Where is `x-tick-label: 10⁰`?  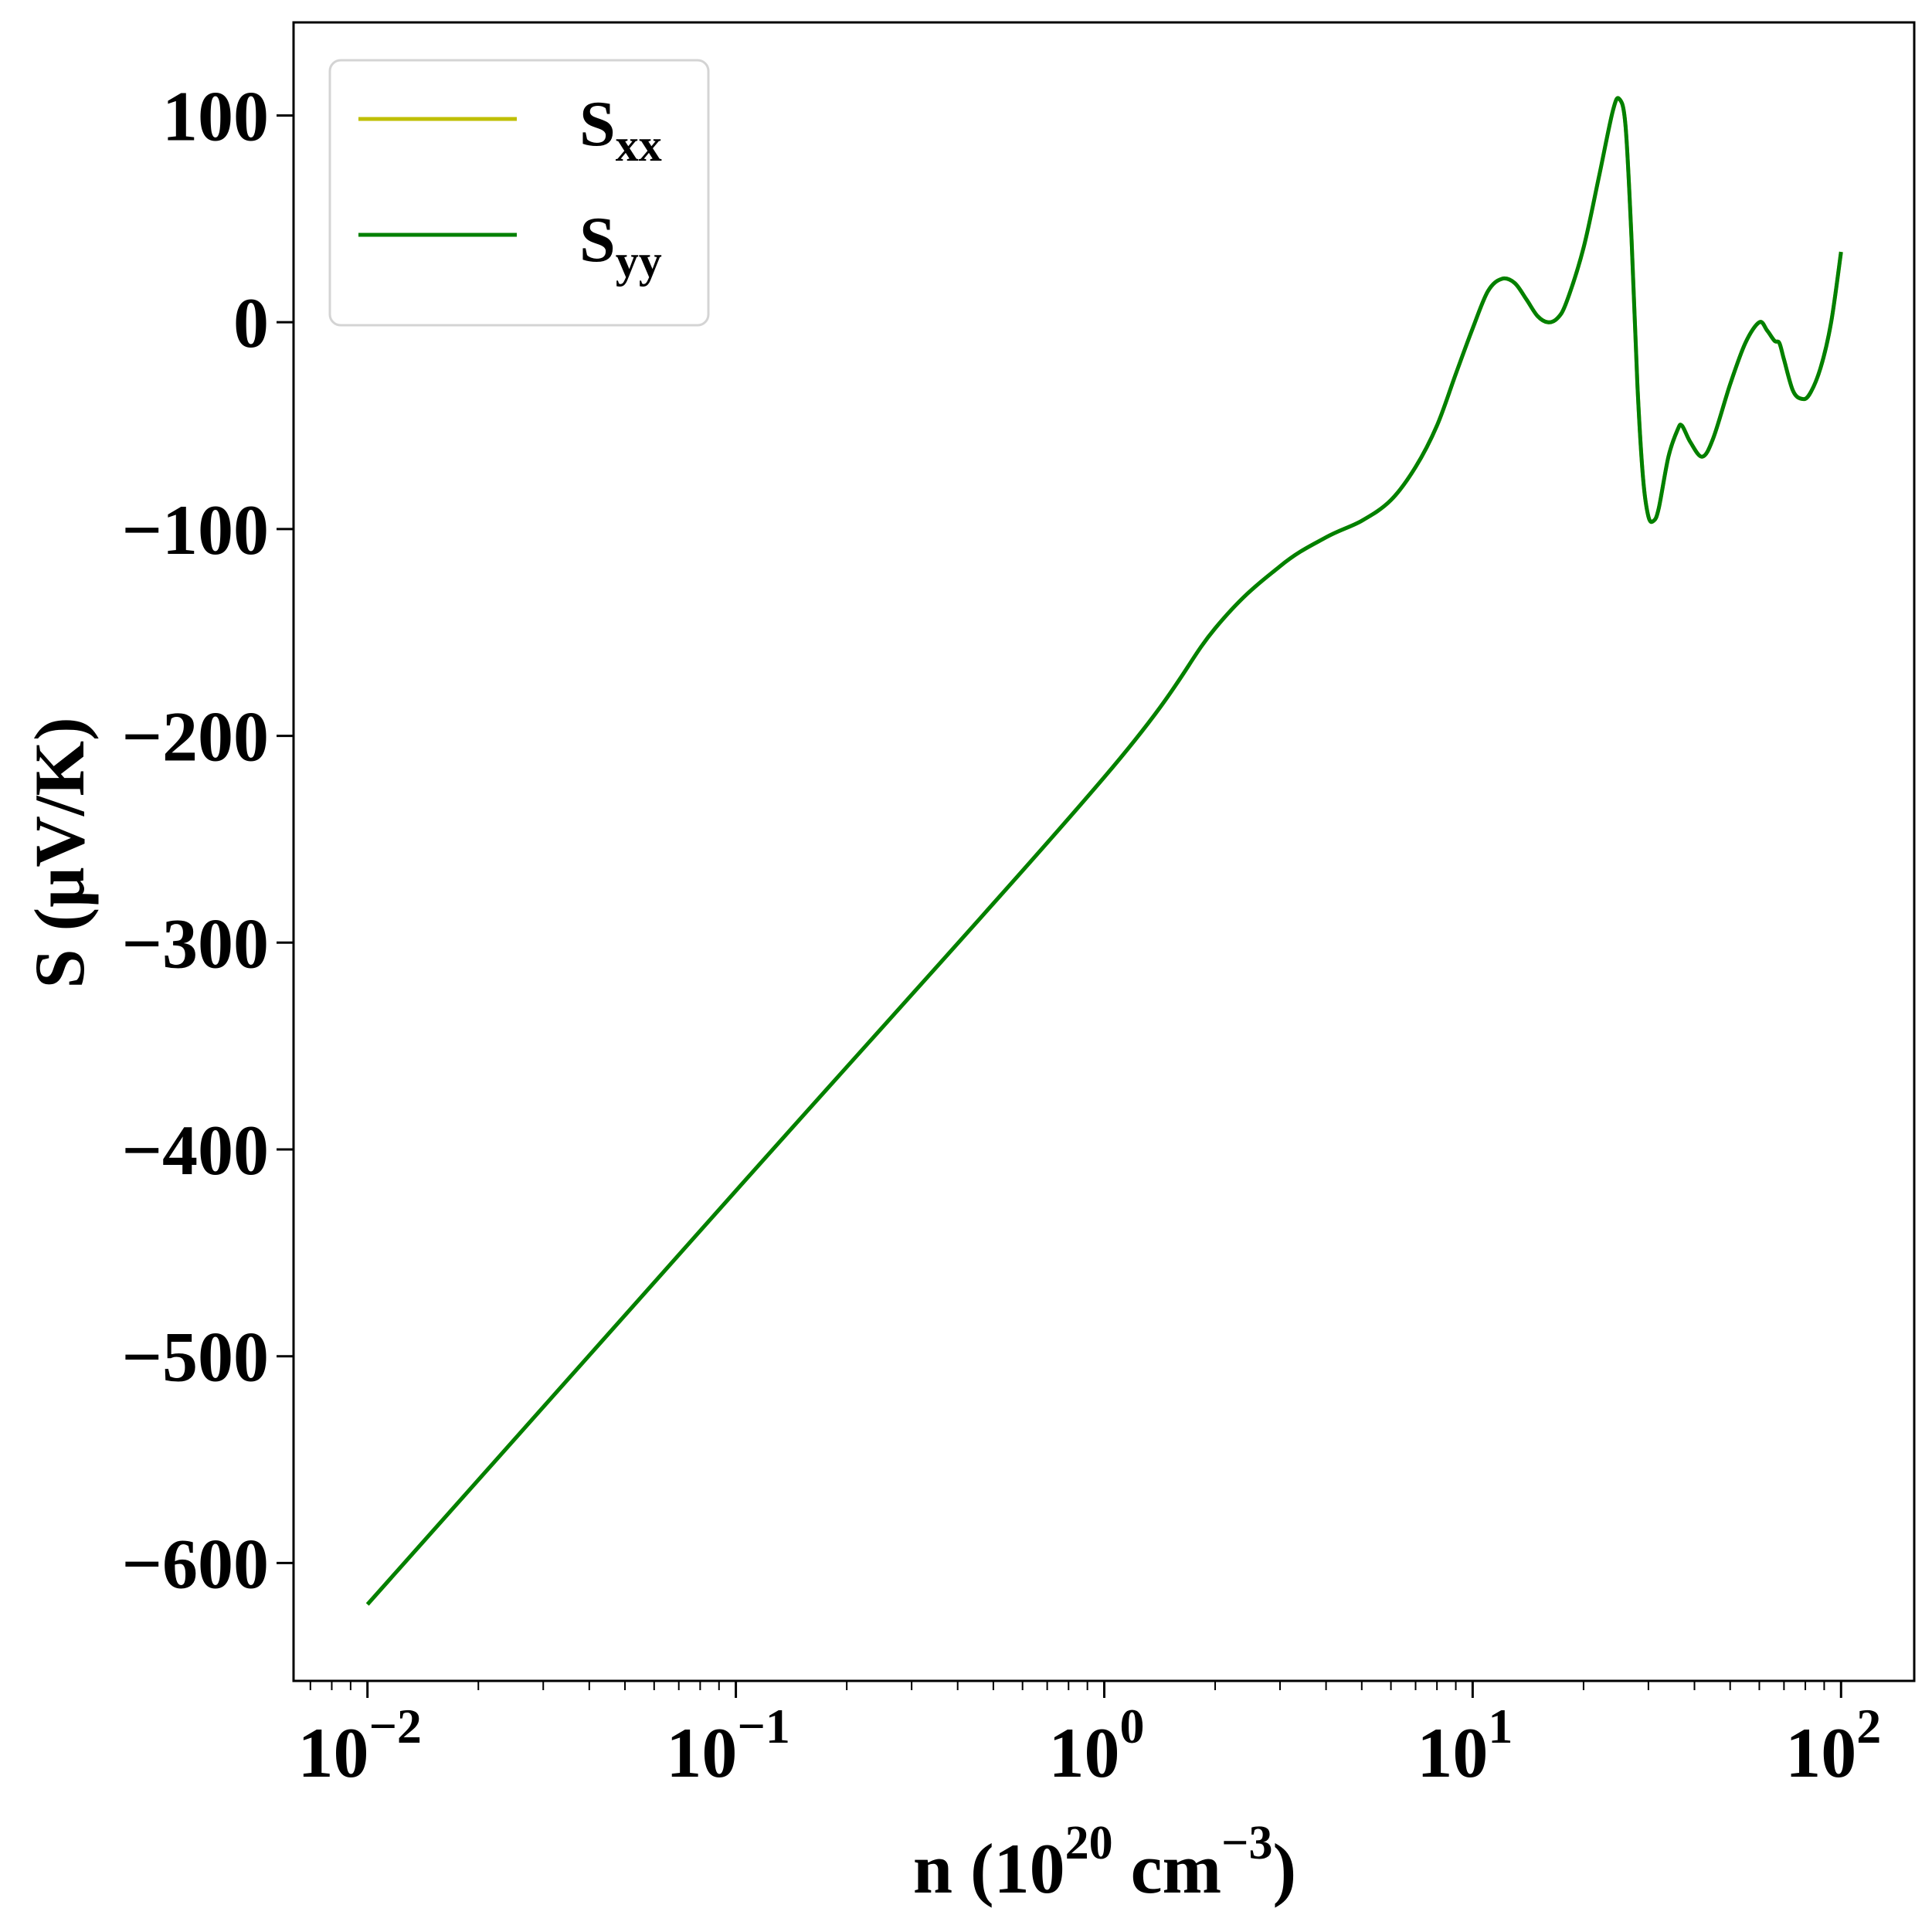
x-tick-label: 10⁰ is located at coordinates (1096, 1745).